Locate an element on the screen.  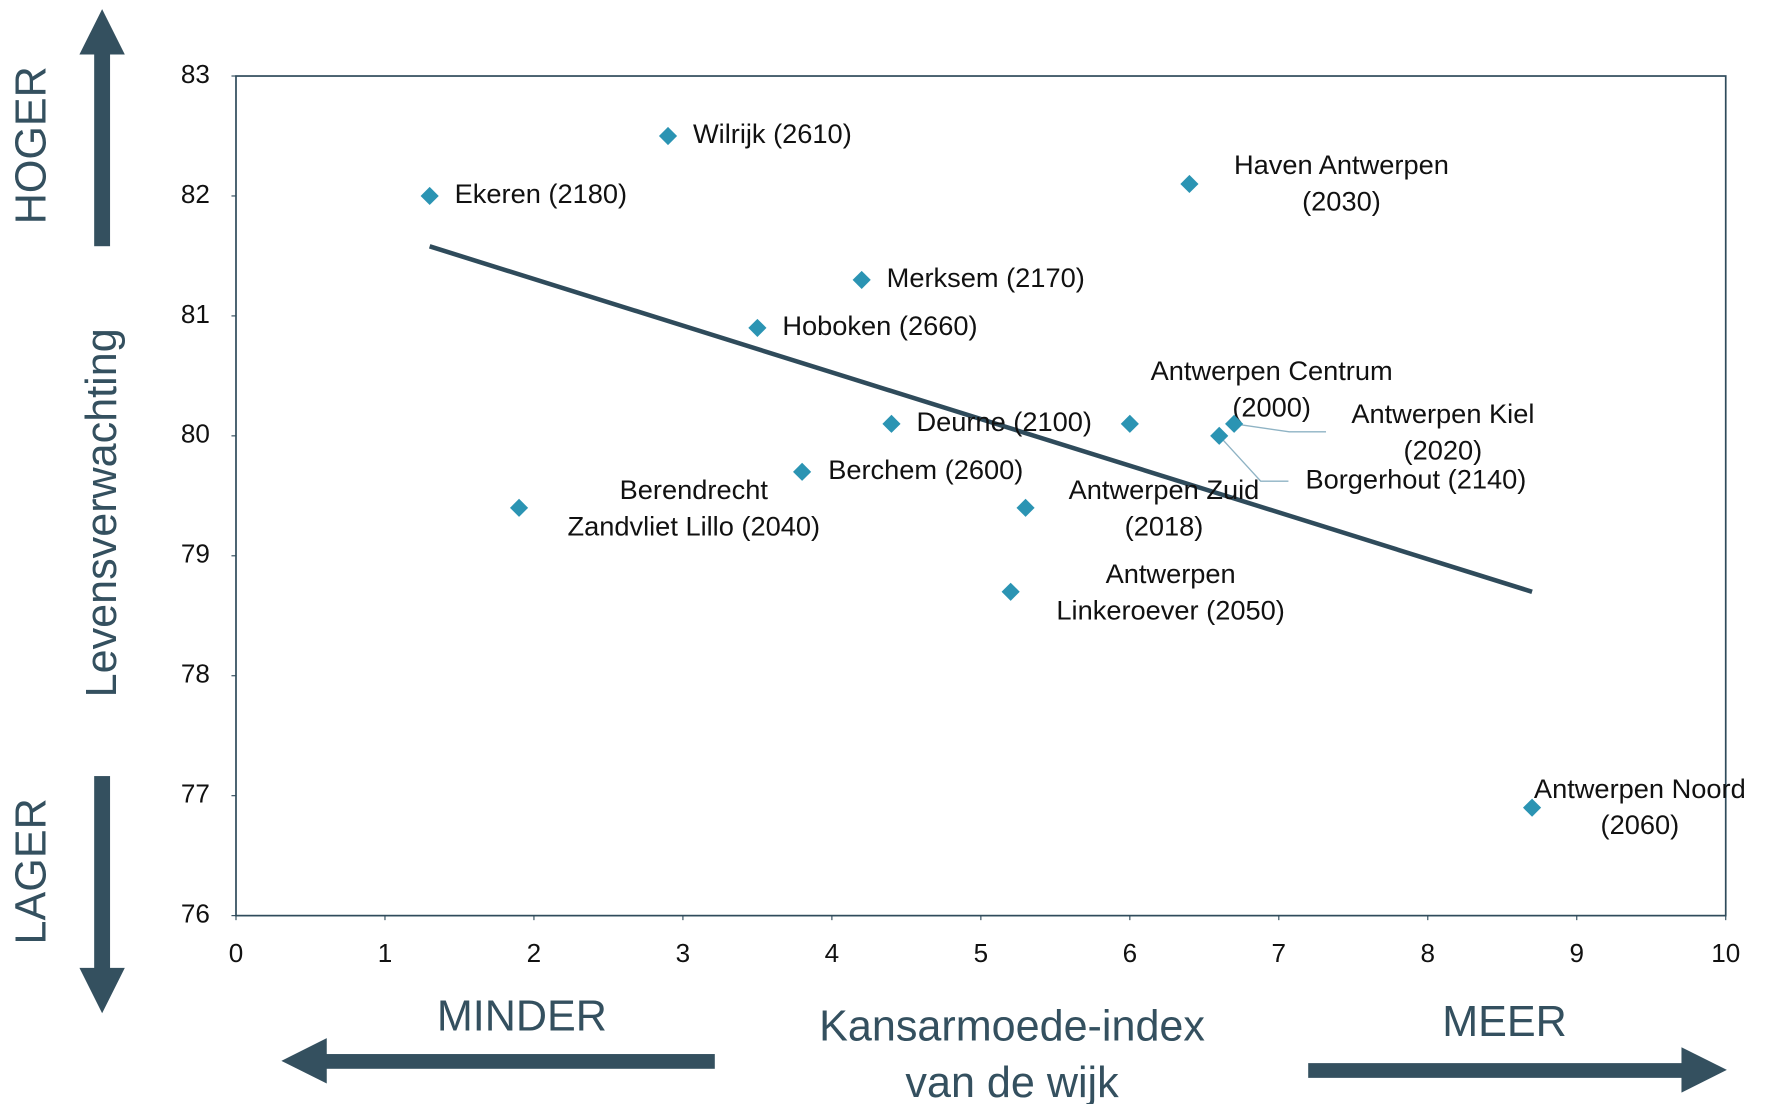
y-tick-label: 79 is located at coordinates (195, 554).